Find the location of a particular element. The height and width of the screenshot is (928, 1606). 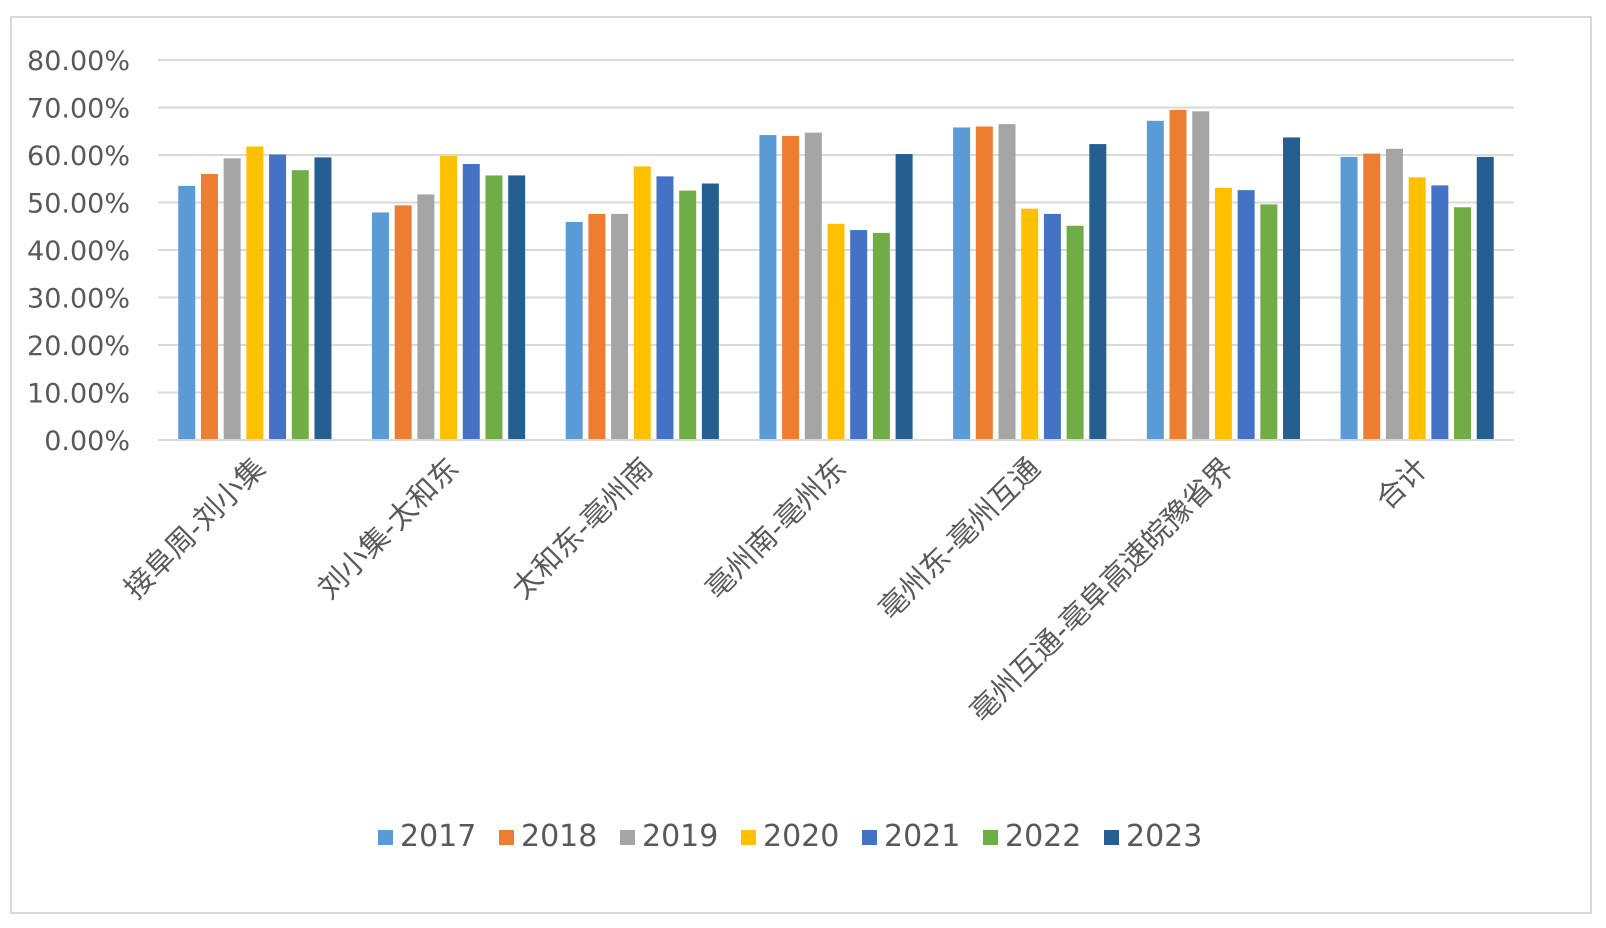

legend-swatch-2021 is located at coordinates (869, 837).